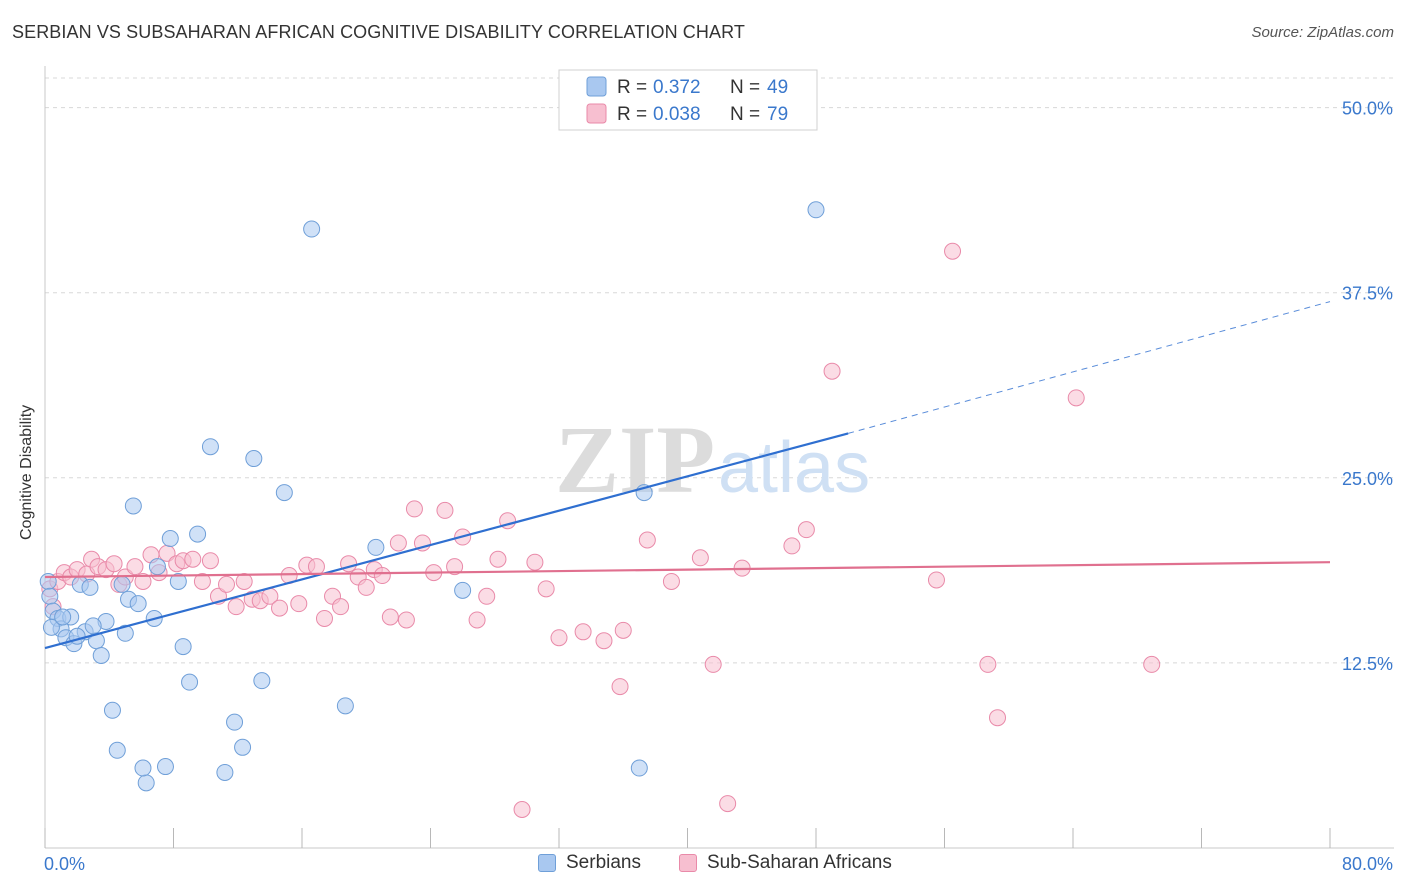 The height and width of the screenshot is (892, 1406). I want to click on watermark-zip: ZIP, so click(635, 459).